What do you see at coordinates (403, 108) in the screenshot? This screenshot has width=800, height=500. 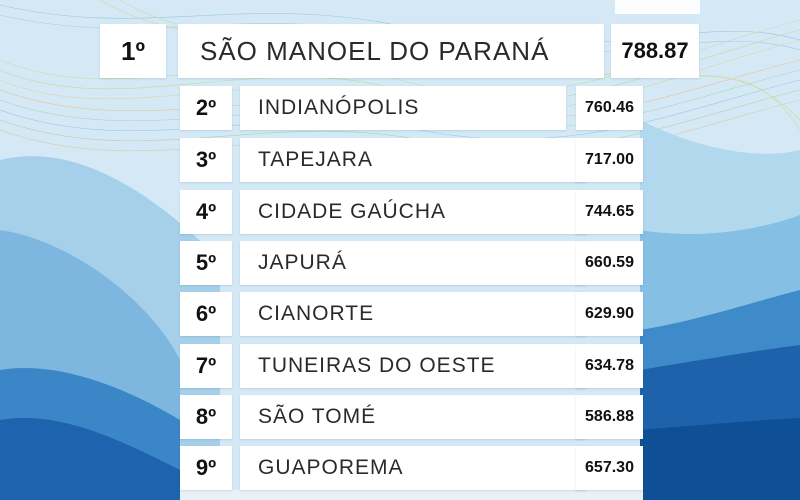 I see `city-name: INDIANÓPOLIS` at bounding box center [403, 108].